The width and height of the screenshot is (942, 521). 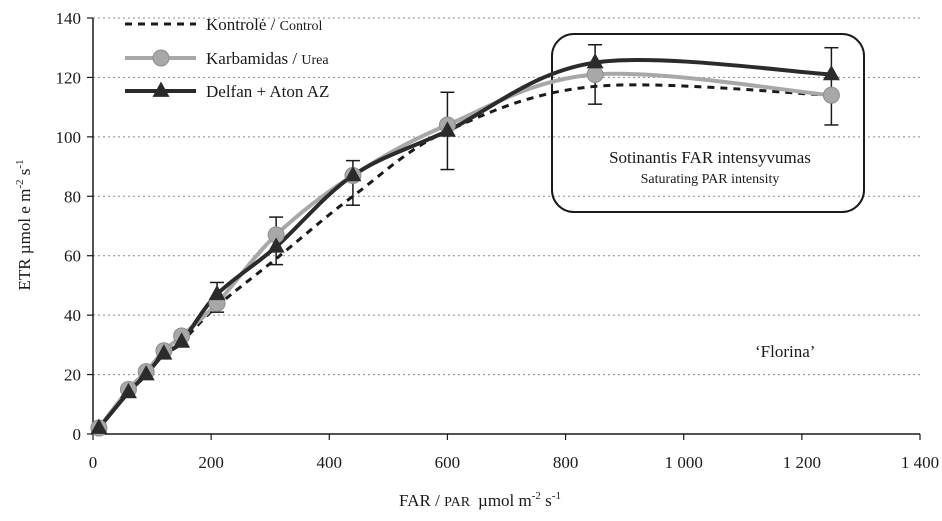 I want to click on x-tick-label-800: 800, so click(x=566, y=462).